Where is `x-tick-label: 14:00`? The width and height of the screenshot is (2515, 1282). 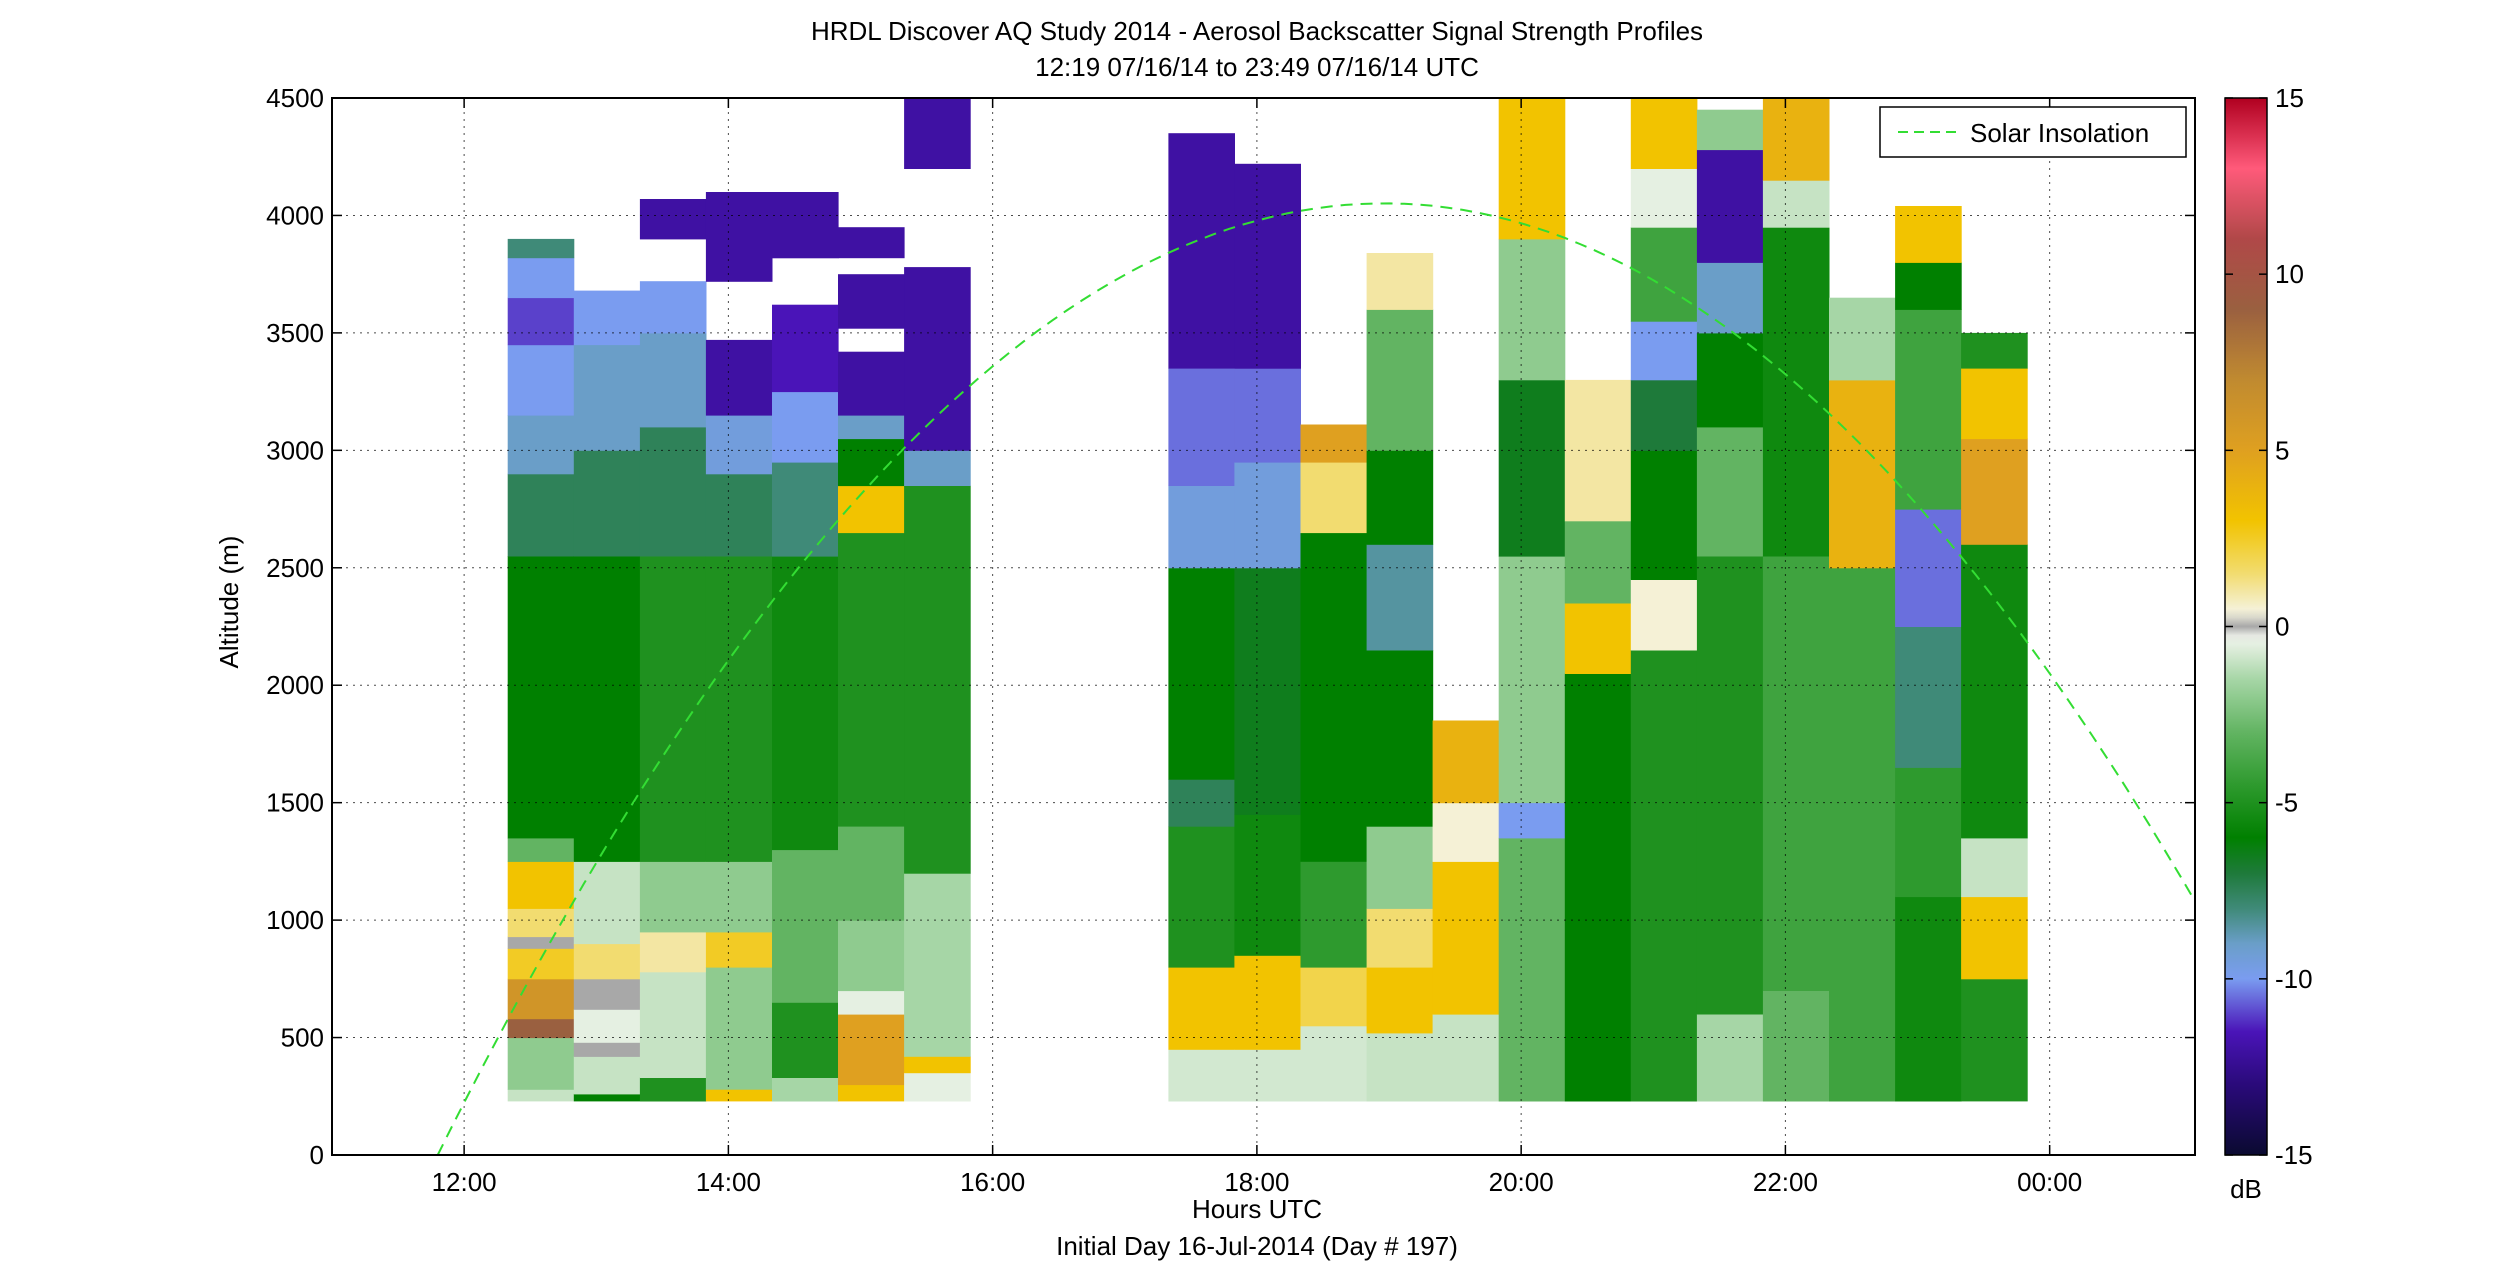 x-tick-label: 14:00 is located at coordinates (728, 1182).